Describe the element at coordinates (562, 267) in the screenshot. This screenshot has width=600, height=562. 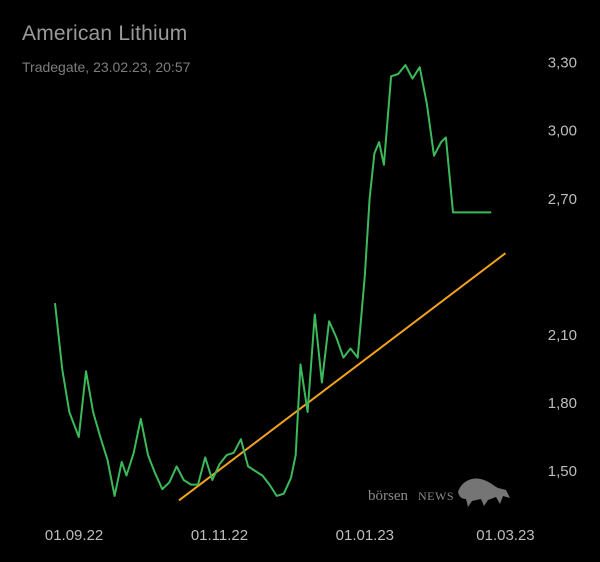
I see `y-axis: 1,50 1,80 2,10 2,70 3,00 3,30` at that location.